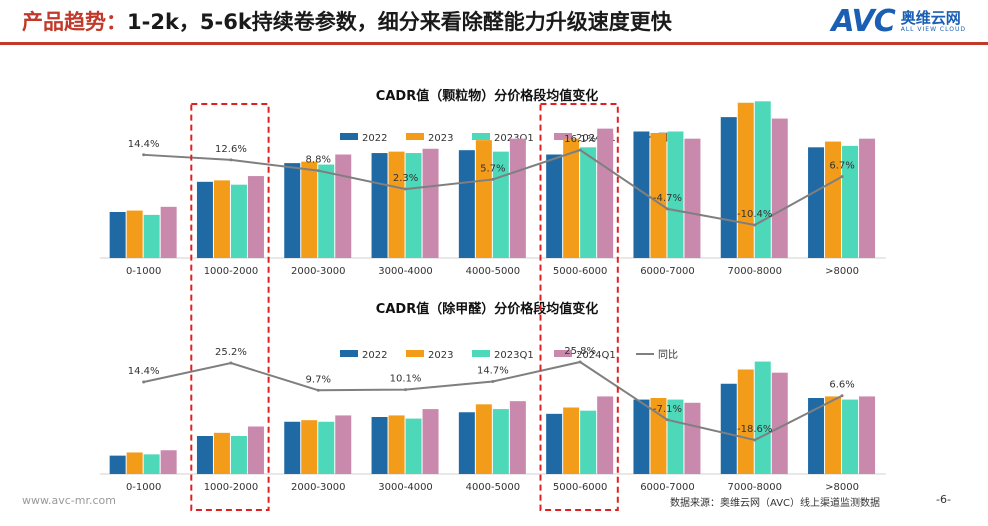  Describe the element at coordinates (238, 455) in the screenshot. I see `bar-2023Q1-1000-2000` at that location.